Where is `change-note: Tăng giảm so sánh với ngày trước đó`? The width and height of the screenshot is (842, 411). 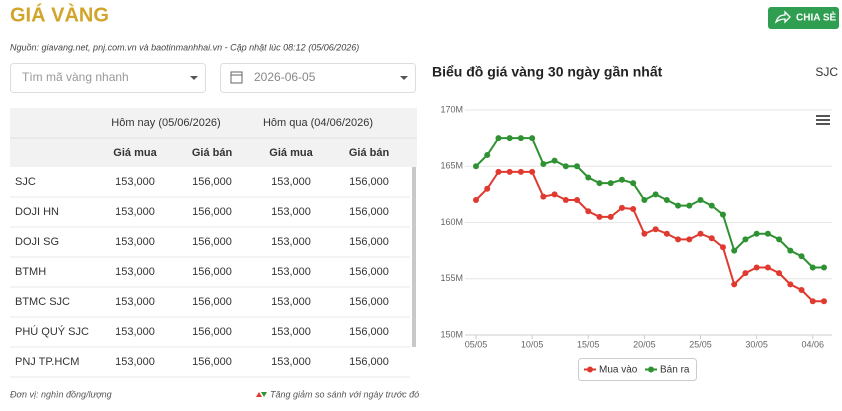 change-note: Tăng giảm so sánh với ngày trước đó is located at coordinates (344, 394).